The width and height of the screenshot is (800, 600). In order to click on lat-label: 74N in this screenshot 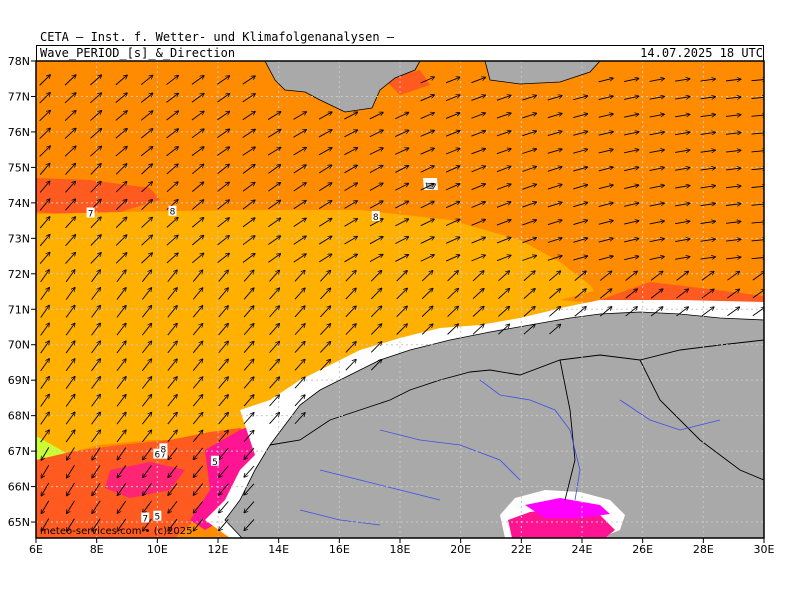, I will do `click(19, 203)`.